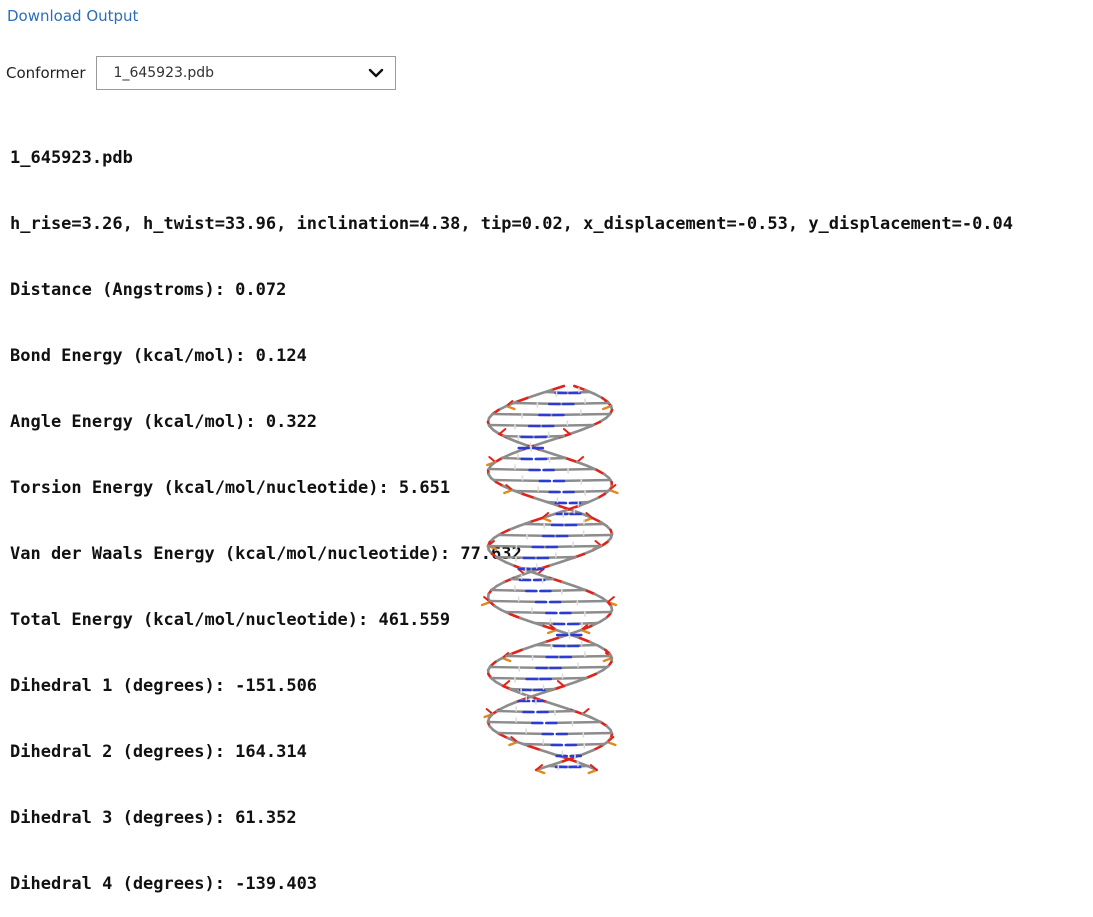 The image size is (1093, 917). I want to click on conformer-label: Conformer, so click(46, 73).